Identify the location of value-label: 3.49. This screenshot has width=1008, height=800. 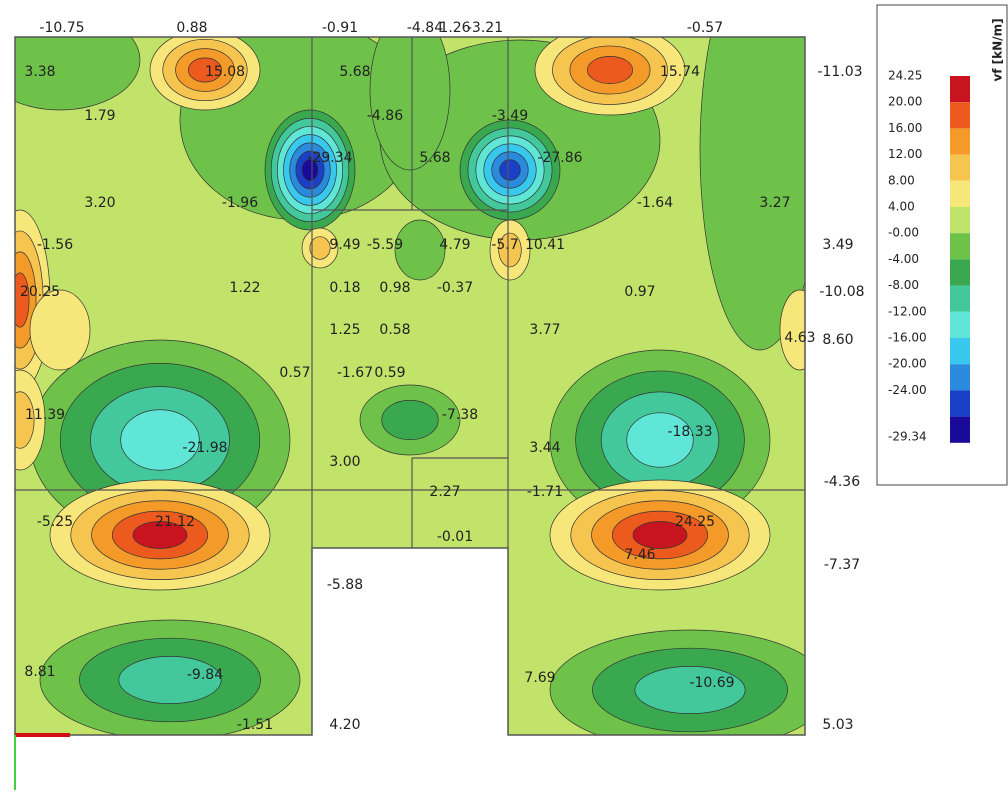
(837, 245).